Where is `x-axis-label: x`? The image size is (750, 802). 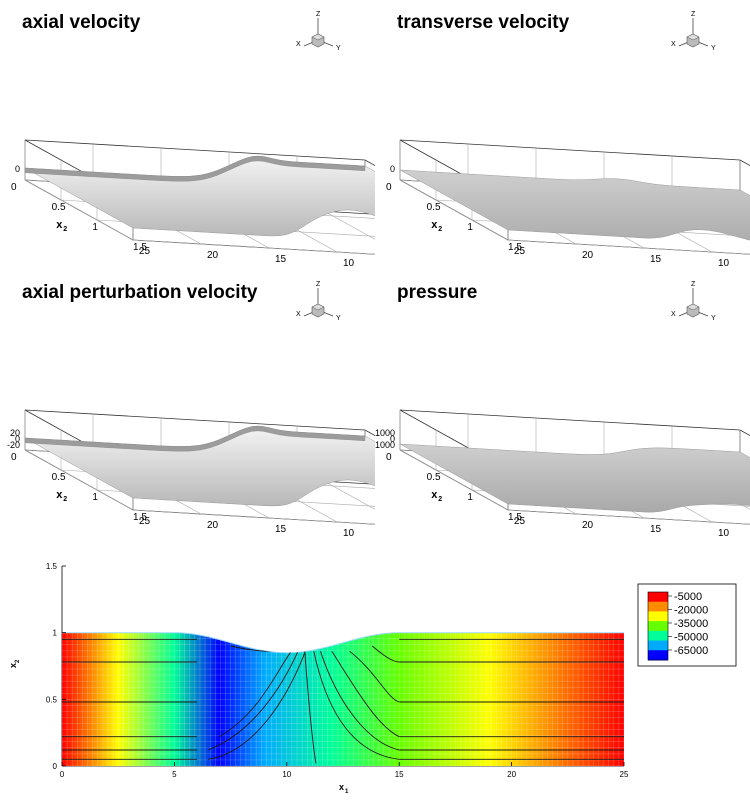
x-axis-label: x is located at coordinates (341, 787).